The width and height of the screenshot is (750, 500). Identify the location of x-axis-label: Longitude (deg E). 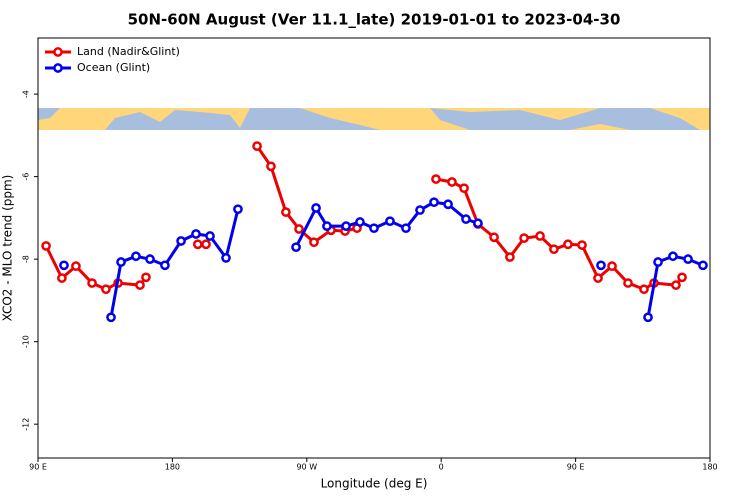
(374, 484).